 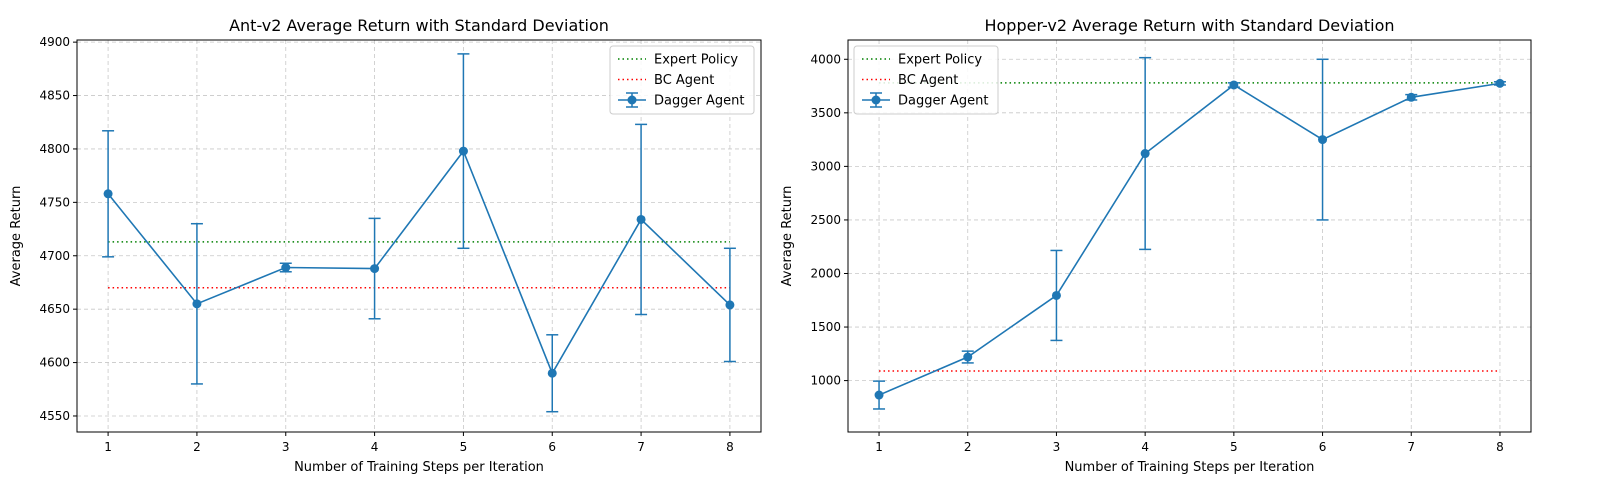 What do you see at coordinates (54, 42) in the screenshot?
I see `y-tick-label: 4900` at bounding box center [54, 42].